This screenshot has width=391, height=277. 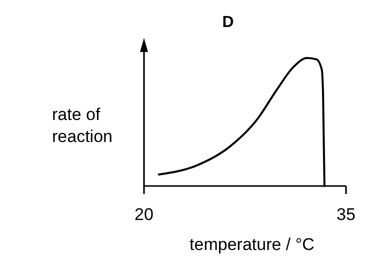 What do you see at coordinates (252, 244) in the screenshot?
I see `x-axis-title: temperature / °C` at bounding box center [252, 244].